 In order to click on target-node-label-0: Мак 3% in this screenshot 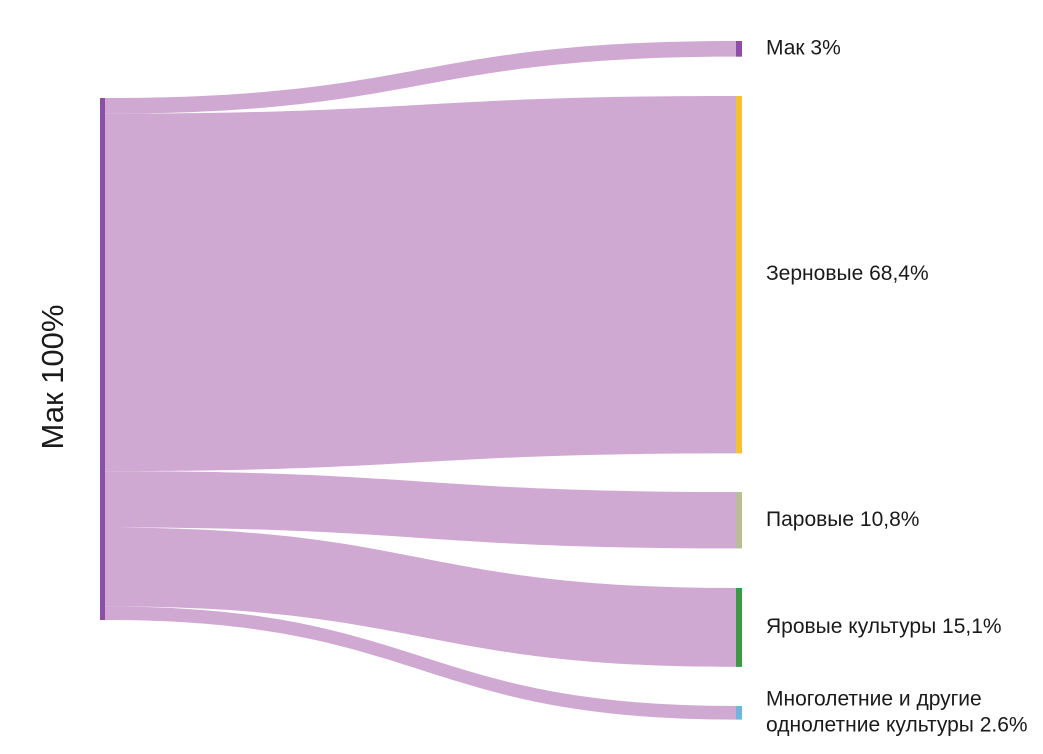, I will do `click(803, 47)`.